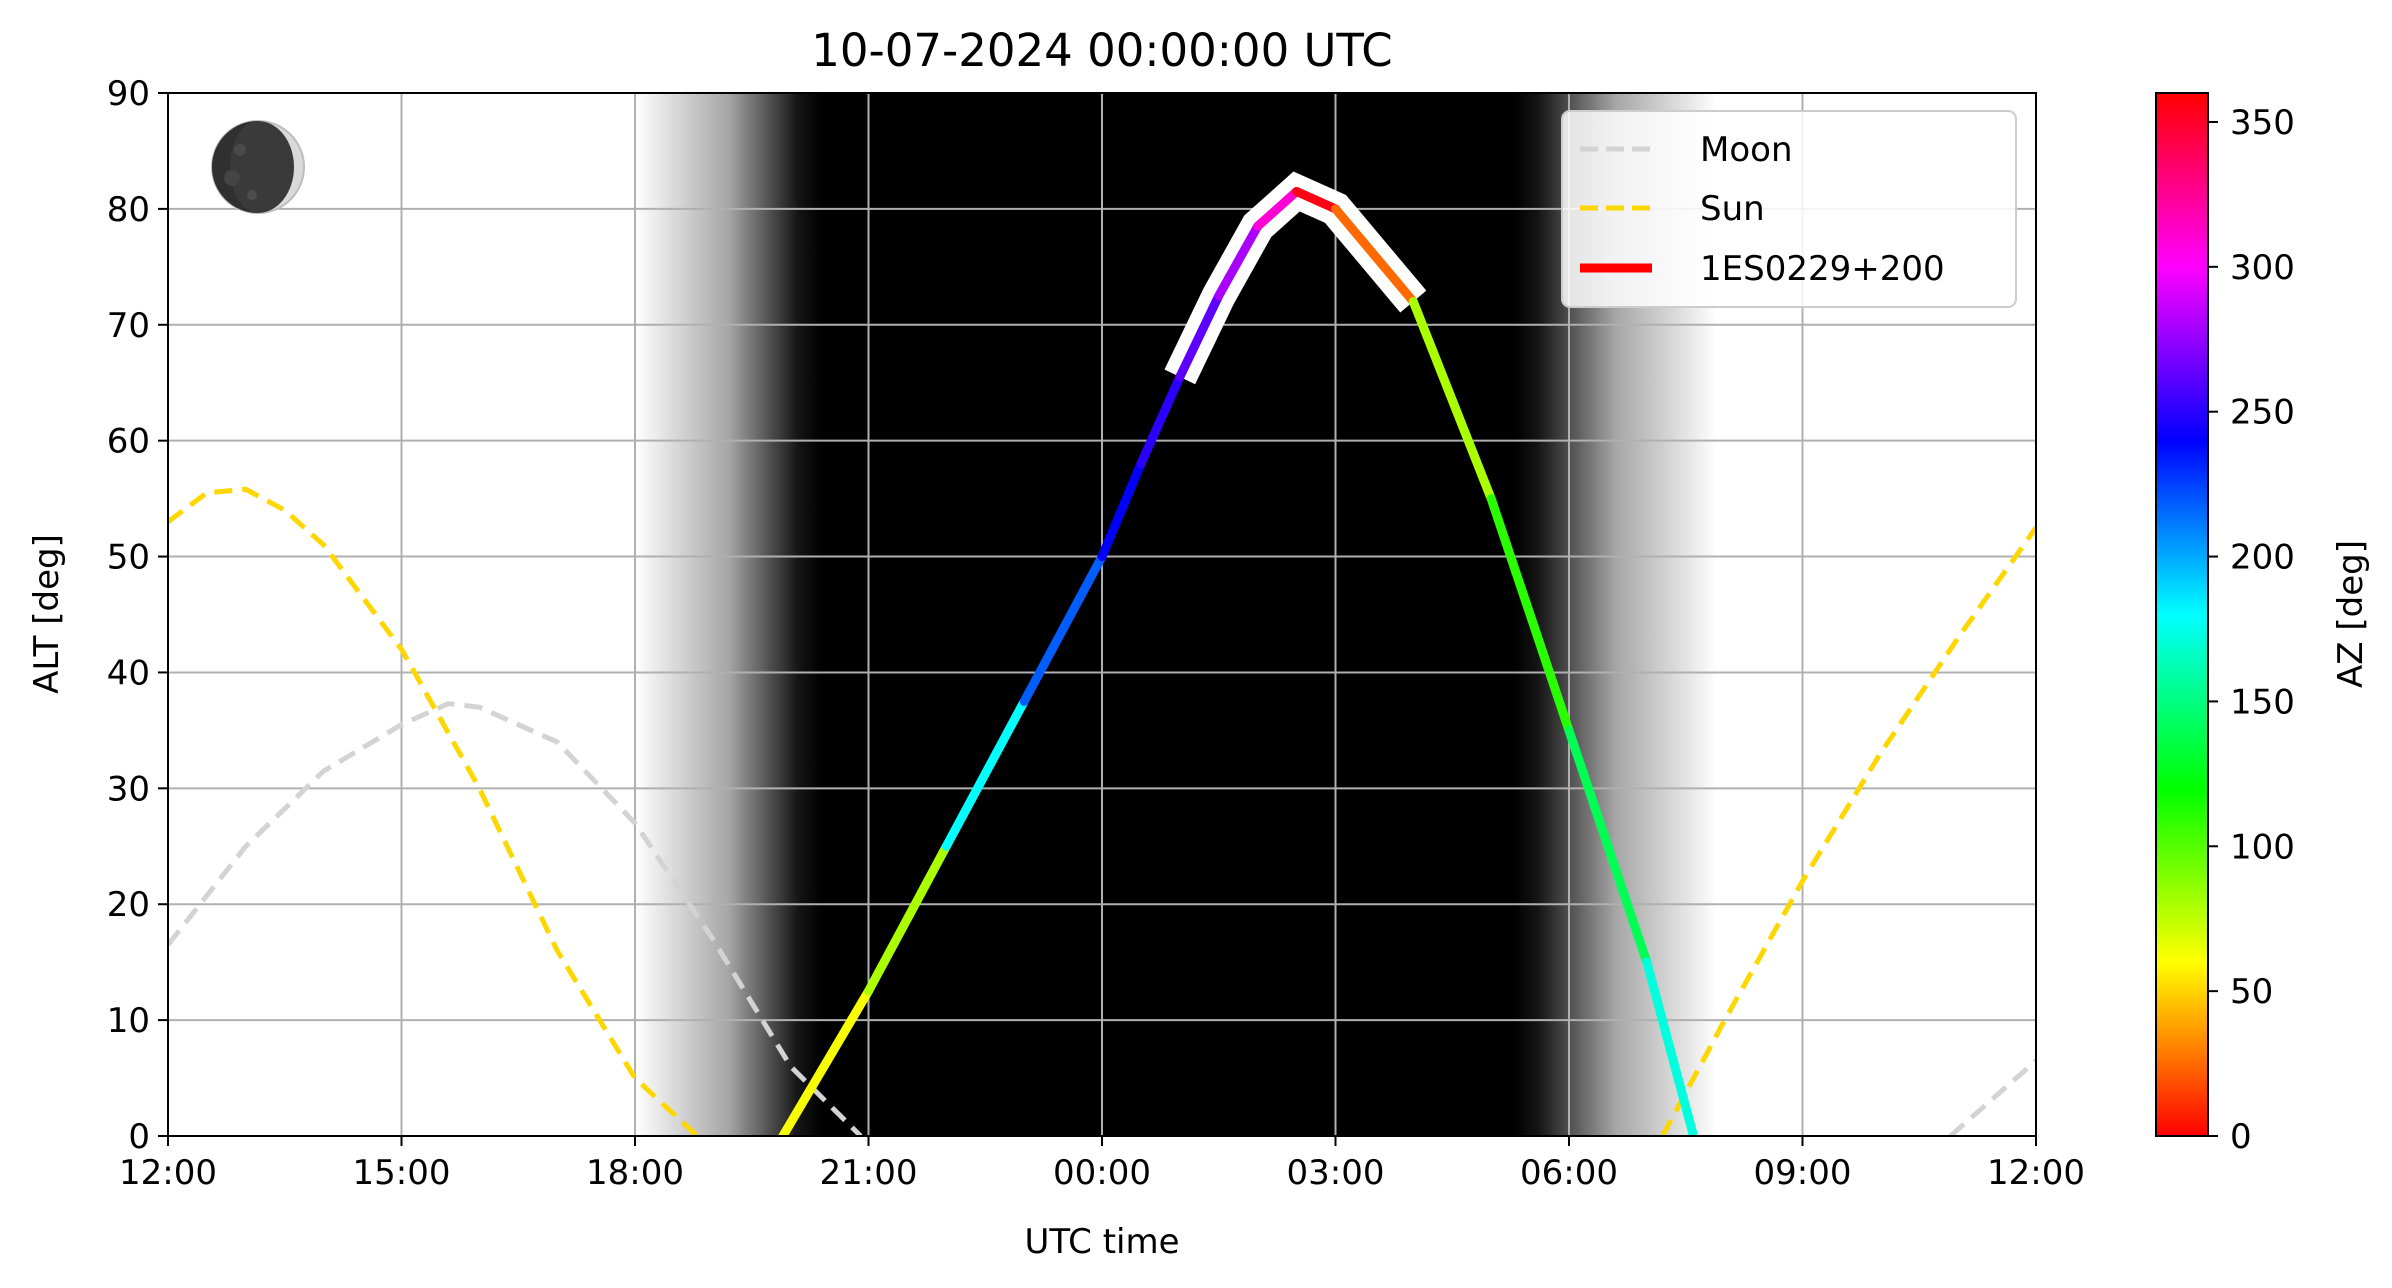  Describe the element at coordinates (2251, 630) in the screenshot. I see `colorbar-ticks: 0 50 100 150 200 250 300 350` at that location.